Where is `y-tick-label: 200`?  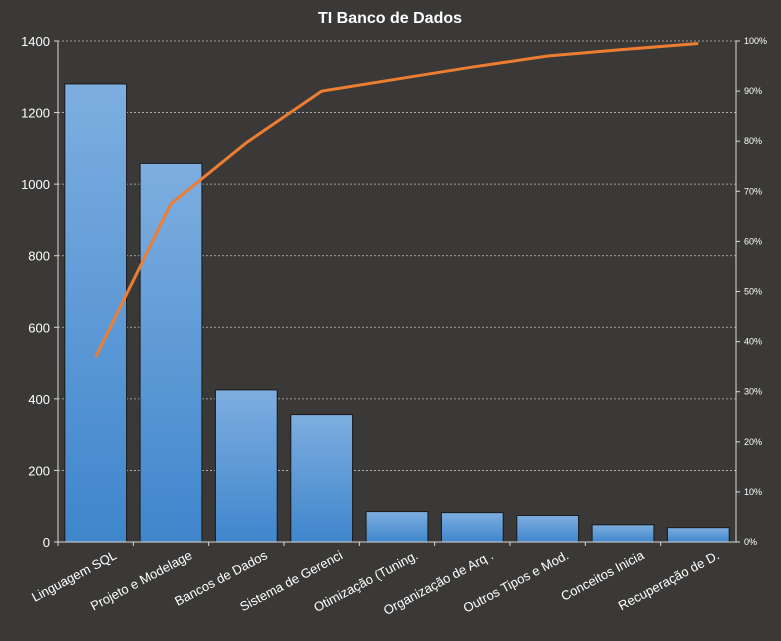
y-tick-label: 200 is located at coordinates (39, 470).